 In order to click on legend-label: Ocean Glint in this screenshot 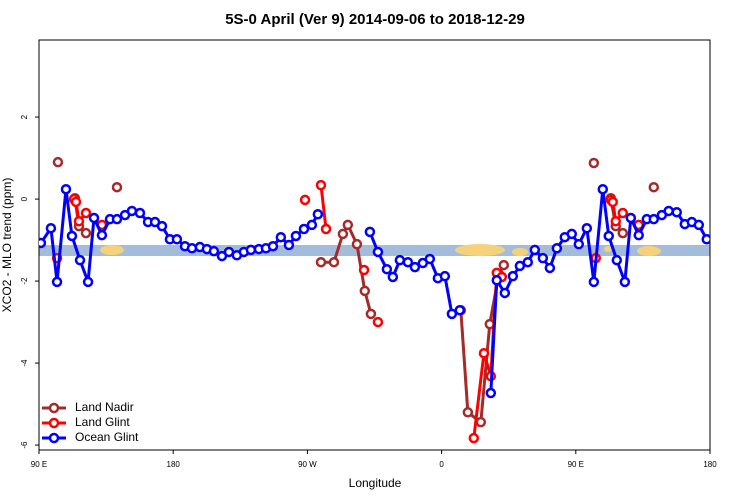, I will do `click(107, 437)`.